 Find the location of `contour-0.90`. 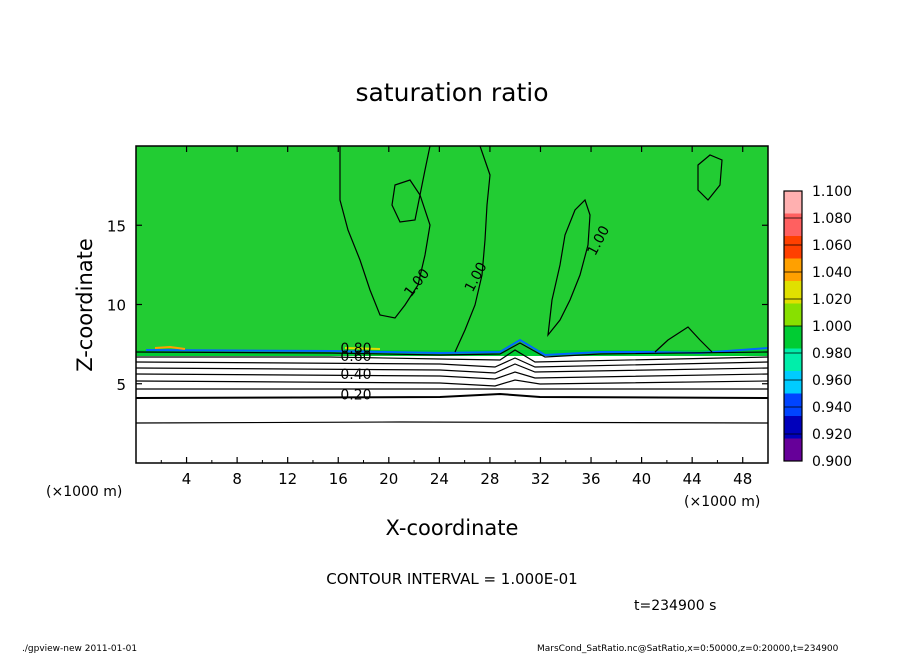

contour-0.90 is located at coordinates (452, 350).